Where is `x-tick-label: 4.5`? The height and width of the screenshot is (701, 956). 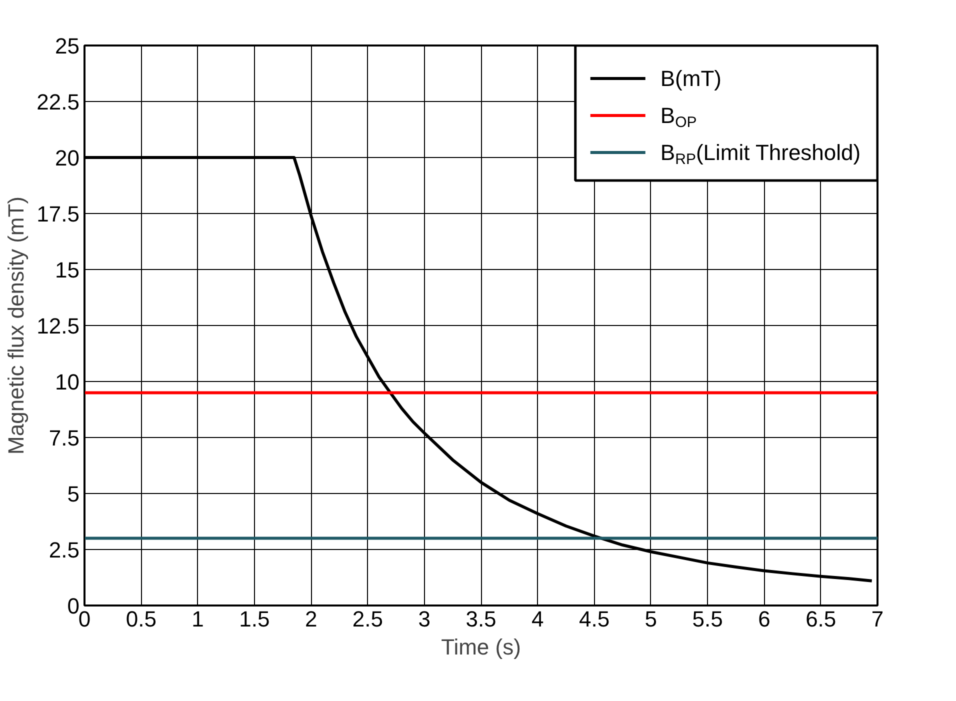
x-tick-label: 4.5 is located at coordinates (594, 619).